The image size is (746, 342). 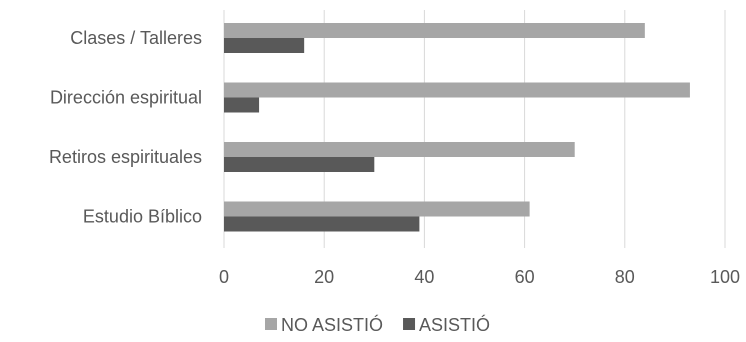 What do you see at coordinates (625, 277) in the screenshot?
I see `x-tick-label-80: 80` at bounding box center [625, 277].